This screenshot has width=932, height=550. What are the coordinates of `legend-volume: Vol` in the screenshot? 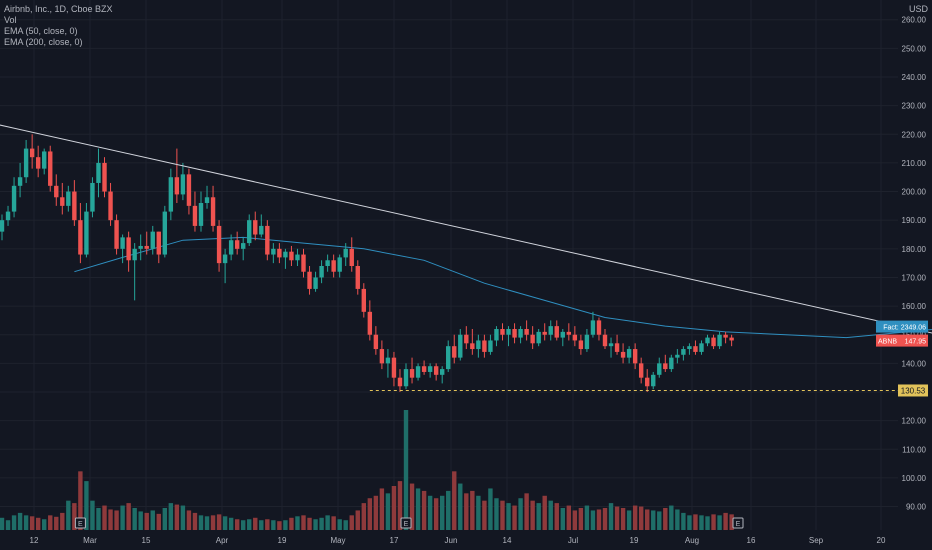 It's located at (10, 20).